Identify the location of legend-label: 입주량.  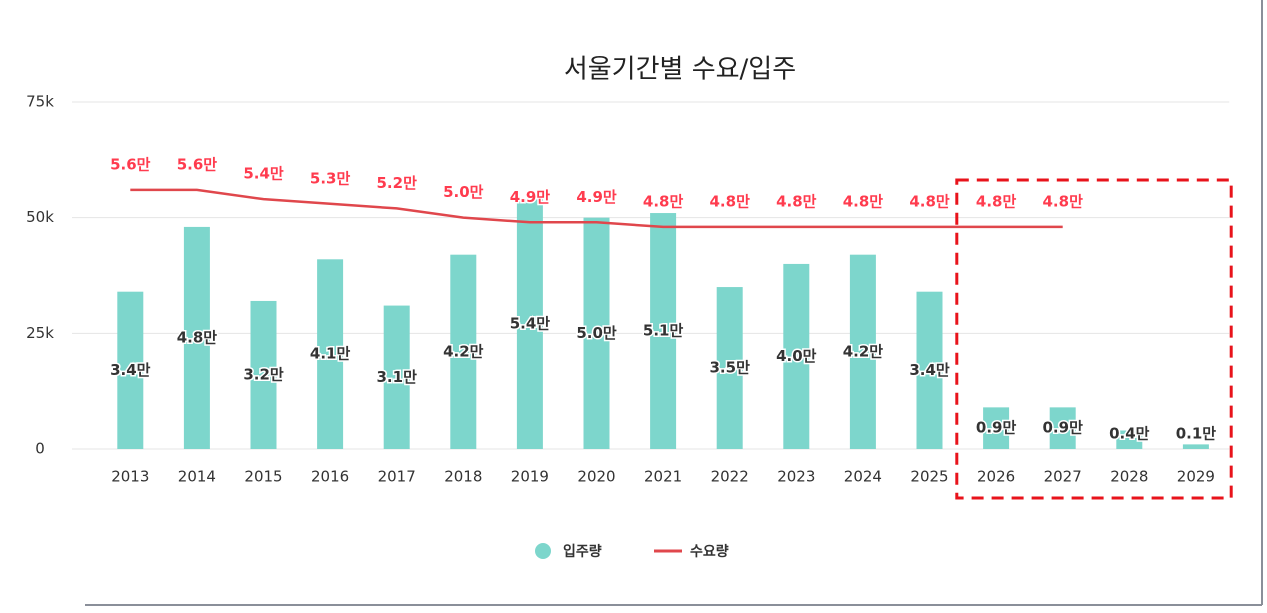
(582, 552).